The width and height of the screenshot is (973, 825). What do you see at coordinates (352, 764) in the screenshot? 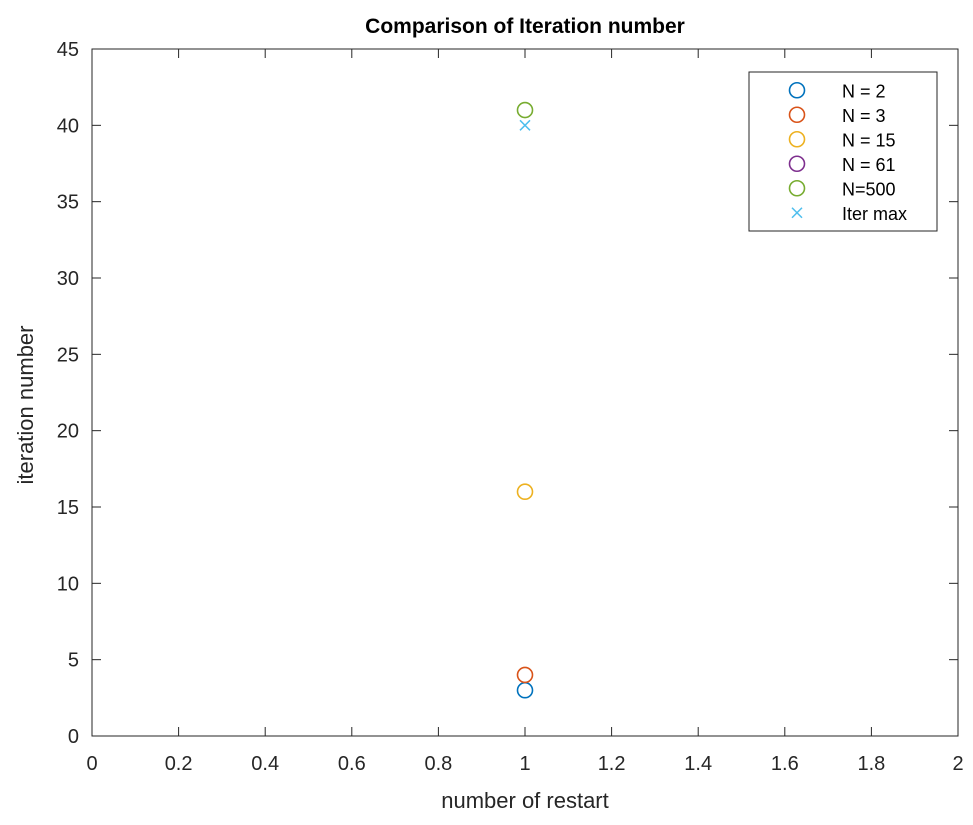
I see `x-tick-label: 0.6` at bounding box center [352, 764].